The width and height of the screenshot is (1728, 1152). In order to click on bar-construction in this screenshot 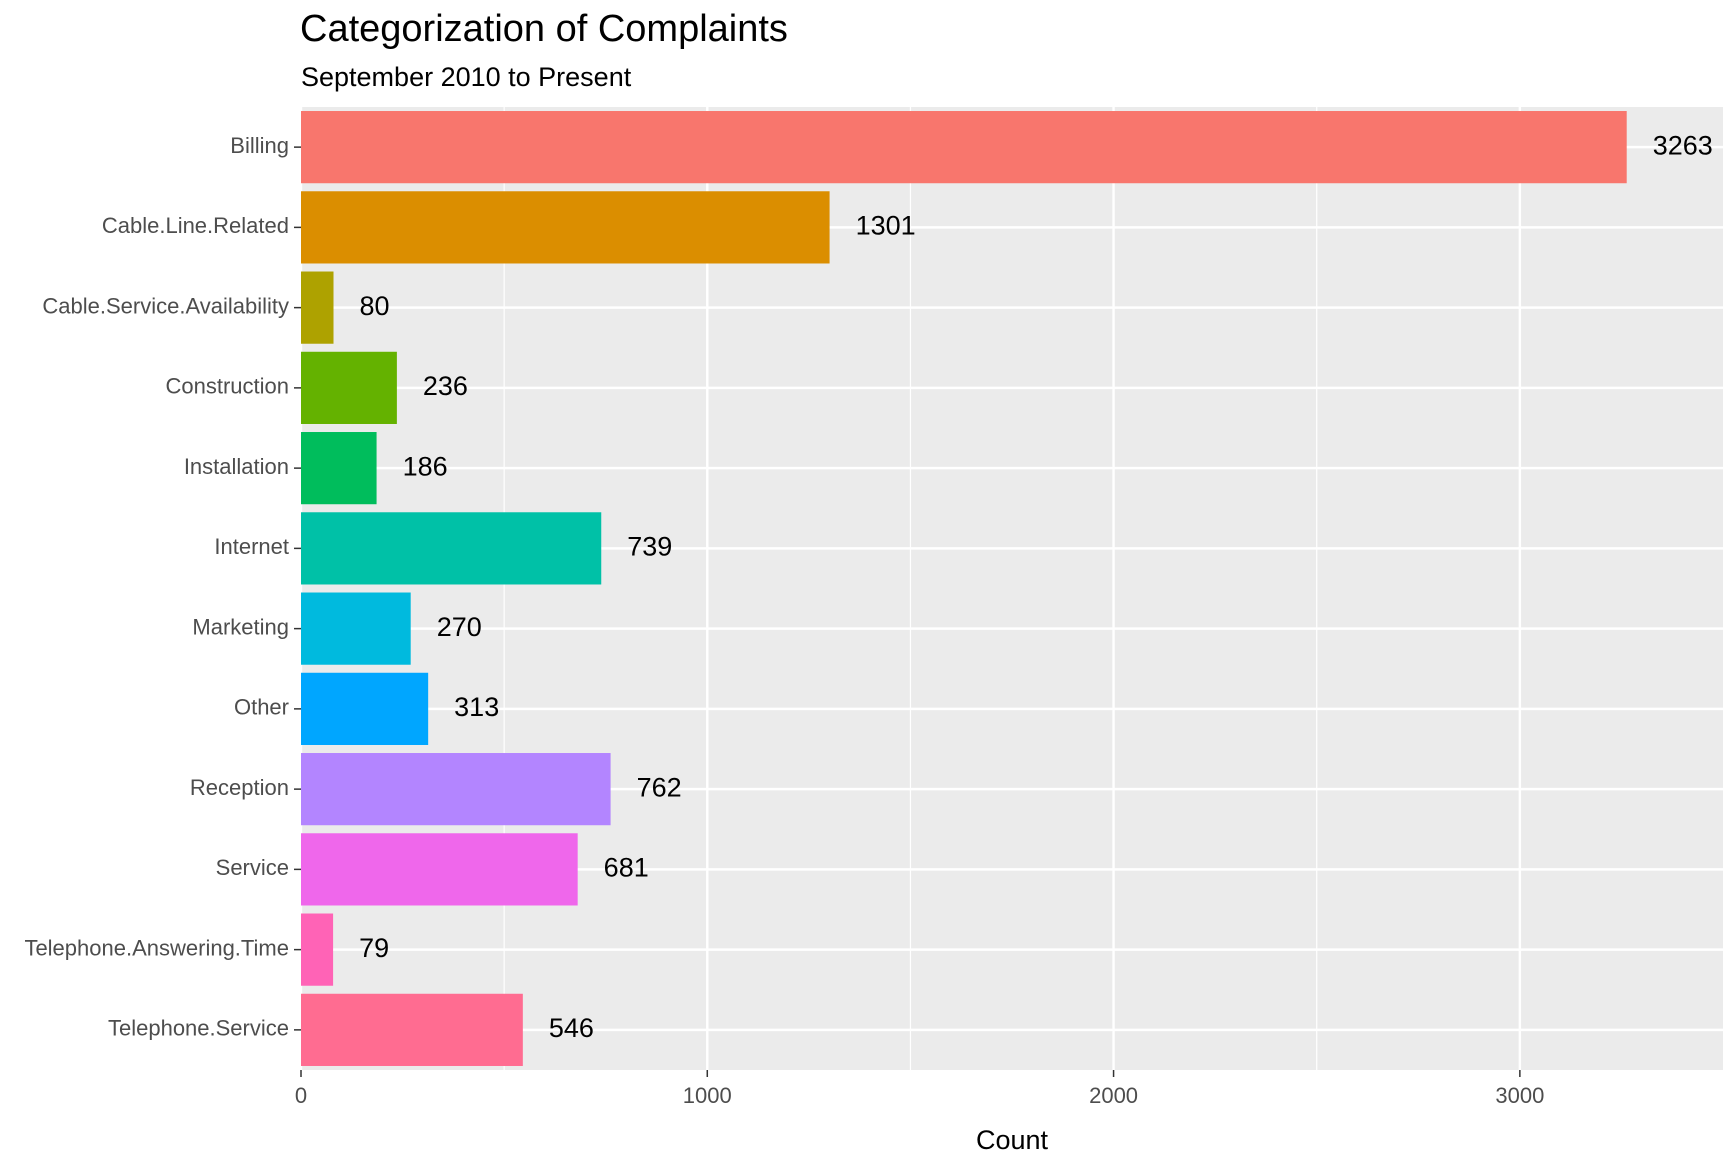, I will do `click(349, 387)`.